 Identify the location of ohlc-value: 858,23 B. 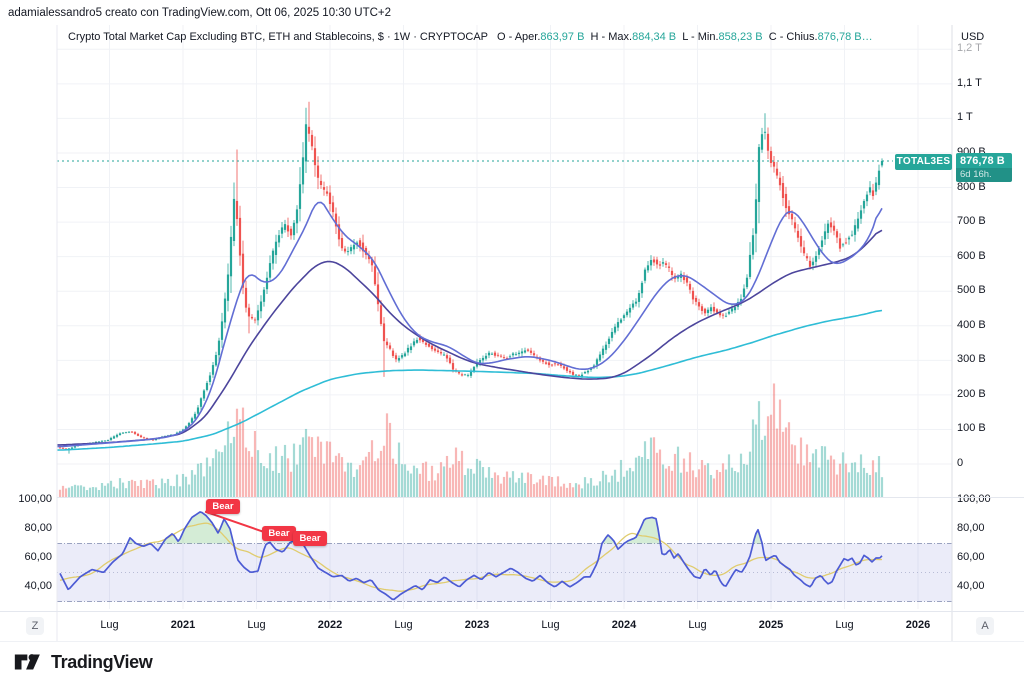
(740, 37).